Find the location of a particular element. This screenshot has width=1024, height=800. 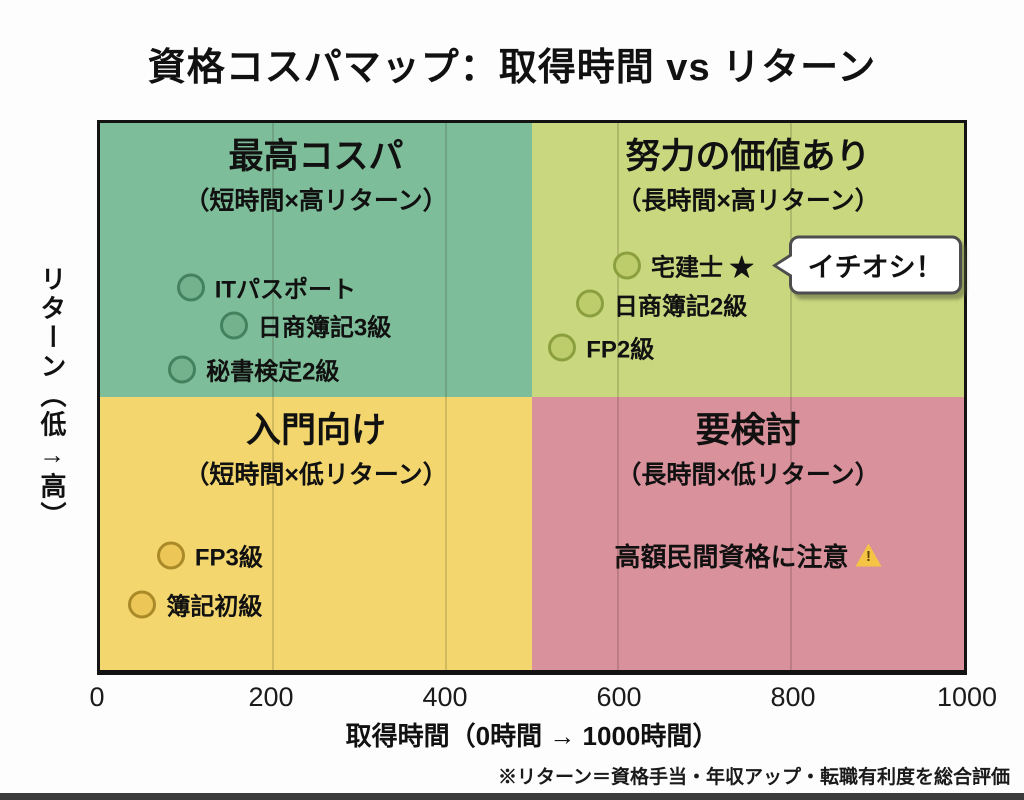

page-title: 資格コスパマップ：取得時間 vs リターン is located at coordinates (512, 68).